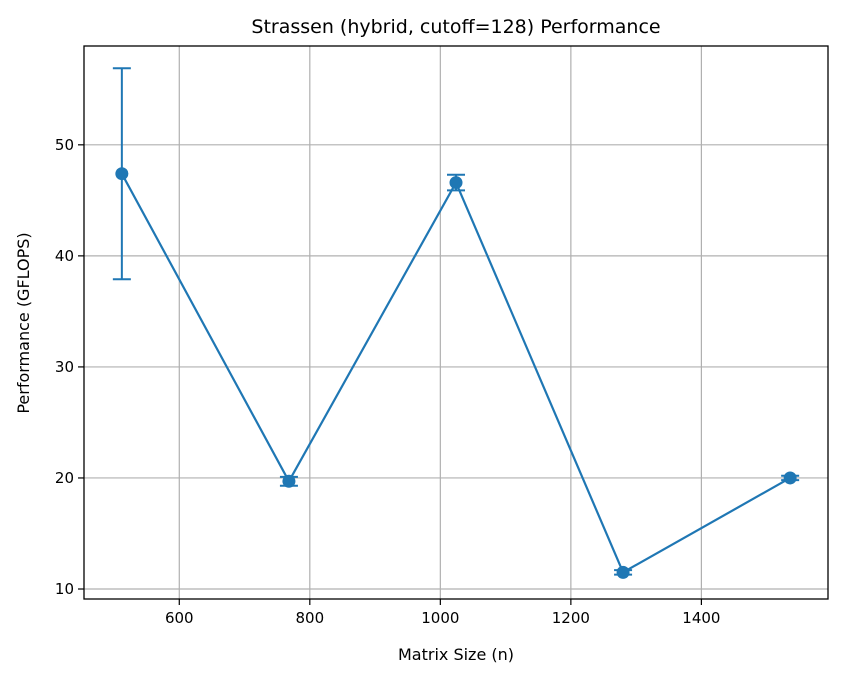 This screenshot has height=678, width=843. What do you see at coordinates (23, 322) in the screenshot?
I see `y-axis-label: Performance (GFLOPS)` at bounding box center [23, 322].